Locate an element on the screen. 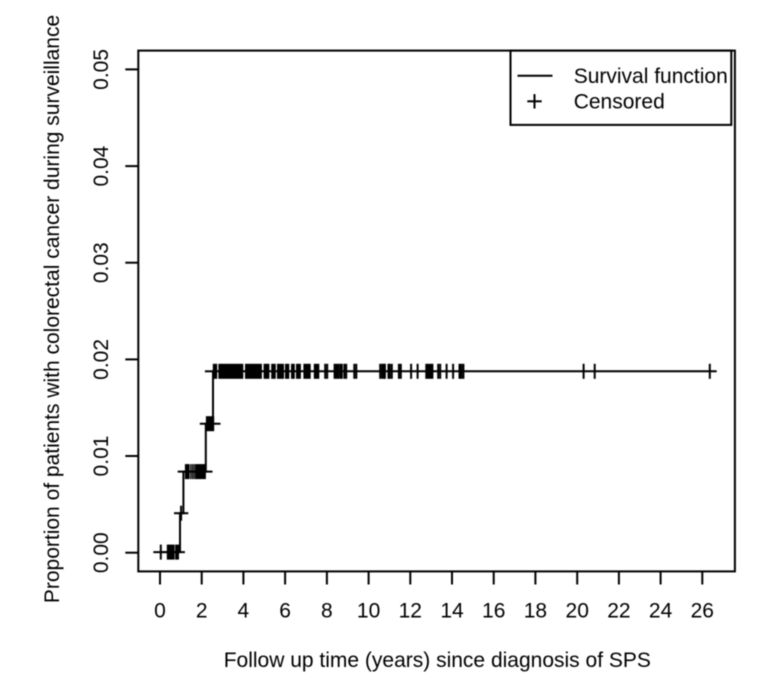 The image size is (775, 684). svg-text: 6 is located at coordinates (285, 610).